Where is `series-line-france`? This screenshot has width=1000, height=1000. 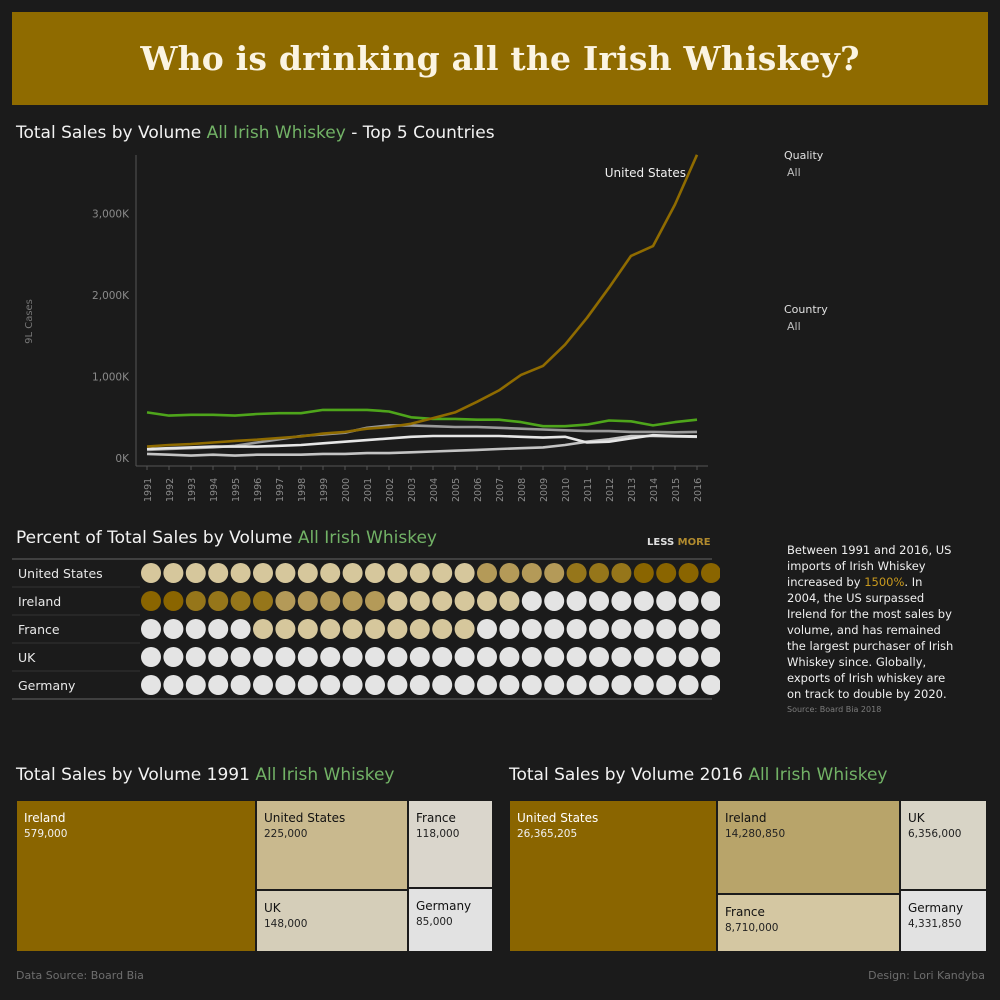
series-line-france is located at coordinates (422, 438).